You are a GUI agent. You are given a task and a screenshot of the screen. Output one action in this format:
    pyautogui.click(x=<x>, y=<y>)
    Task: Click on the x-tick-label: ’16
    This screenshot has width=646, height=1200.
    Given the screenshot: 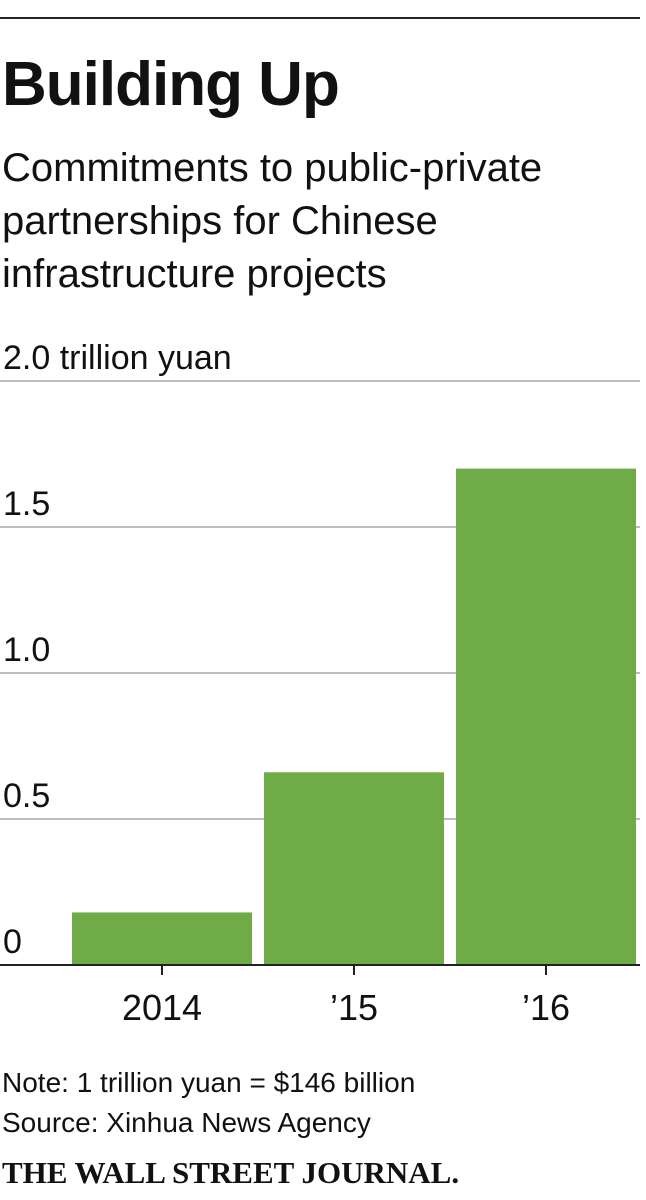 What is the action you would take?
    pyautogui.click(x=546, y=1007)
    